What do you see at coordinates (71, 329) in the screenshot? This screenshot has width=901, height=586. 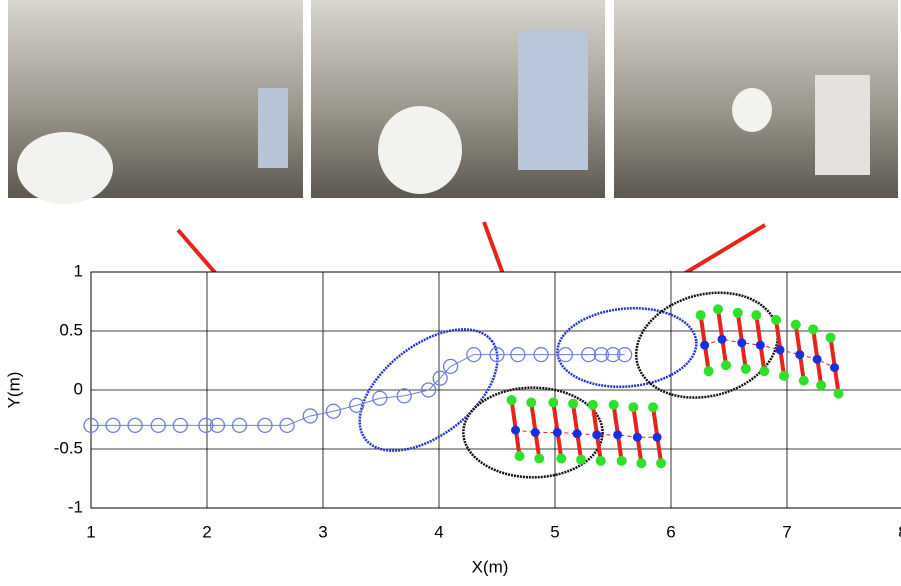 I see `y-tick-label: 0.5` at bounding box center [71, 329].